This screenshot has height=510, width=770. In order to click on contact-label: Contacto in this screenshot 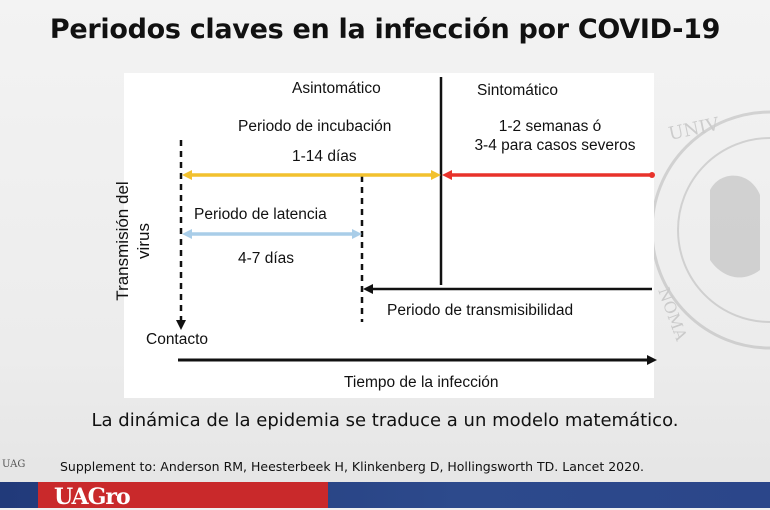, I will do `click(177, 339)`.